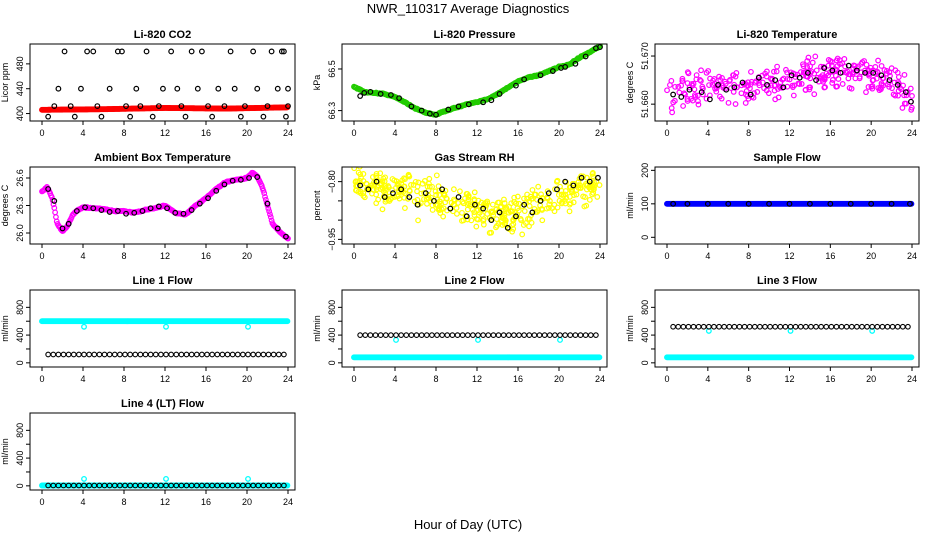  I want to click on y-tick-label: 0, so click(645, 237).